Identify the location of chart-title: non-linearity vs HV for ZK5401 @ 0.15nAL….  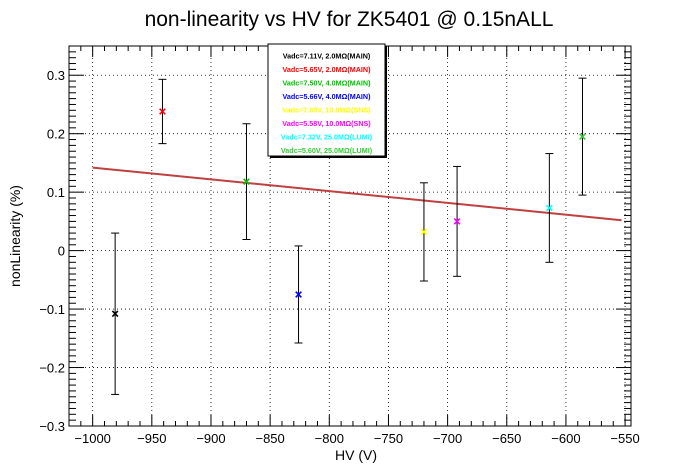
(349, 19).